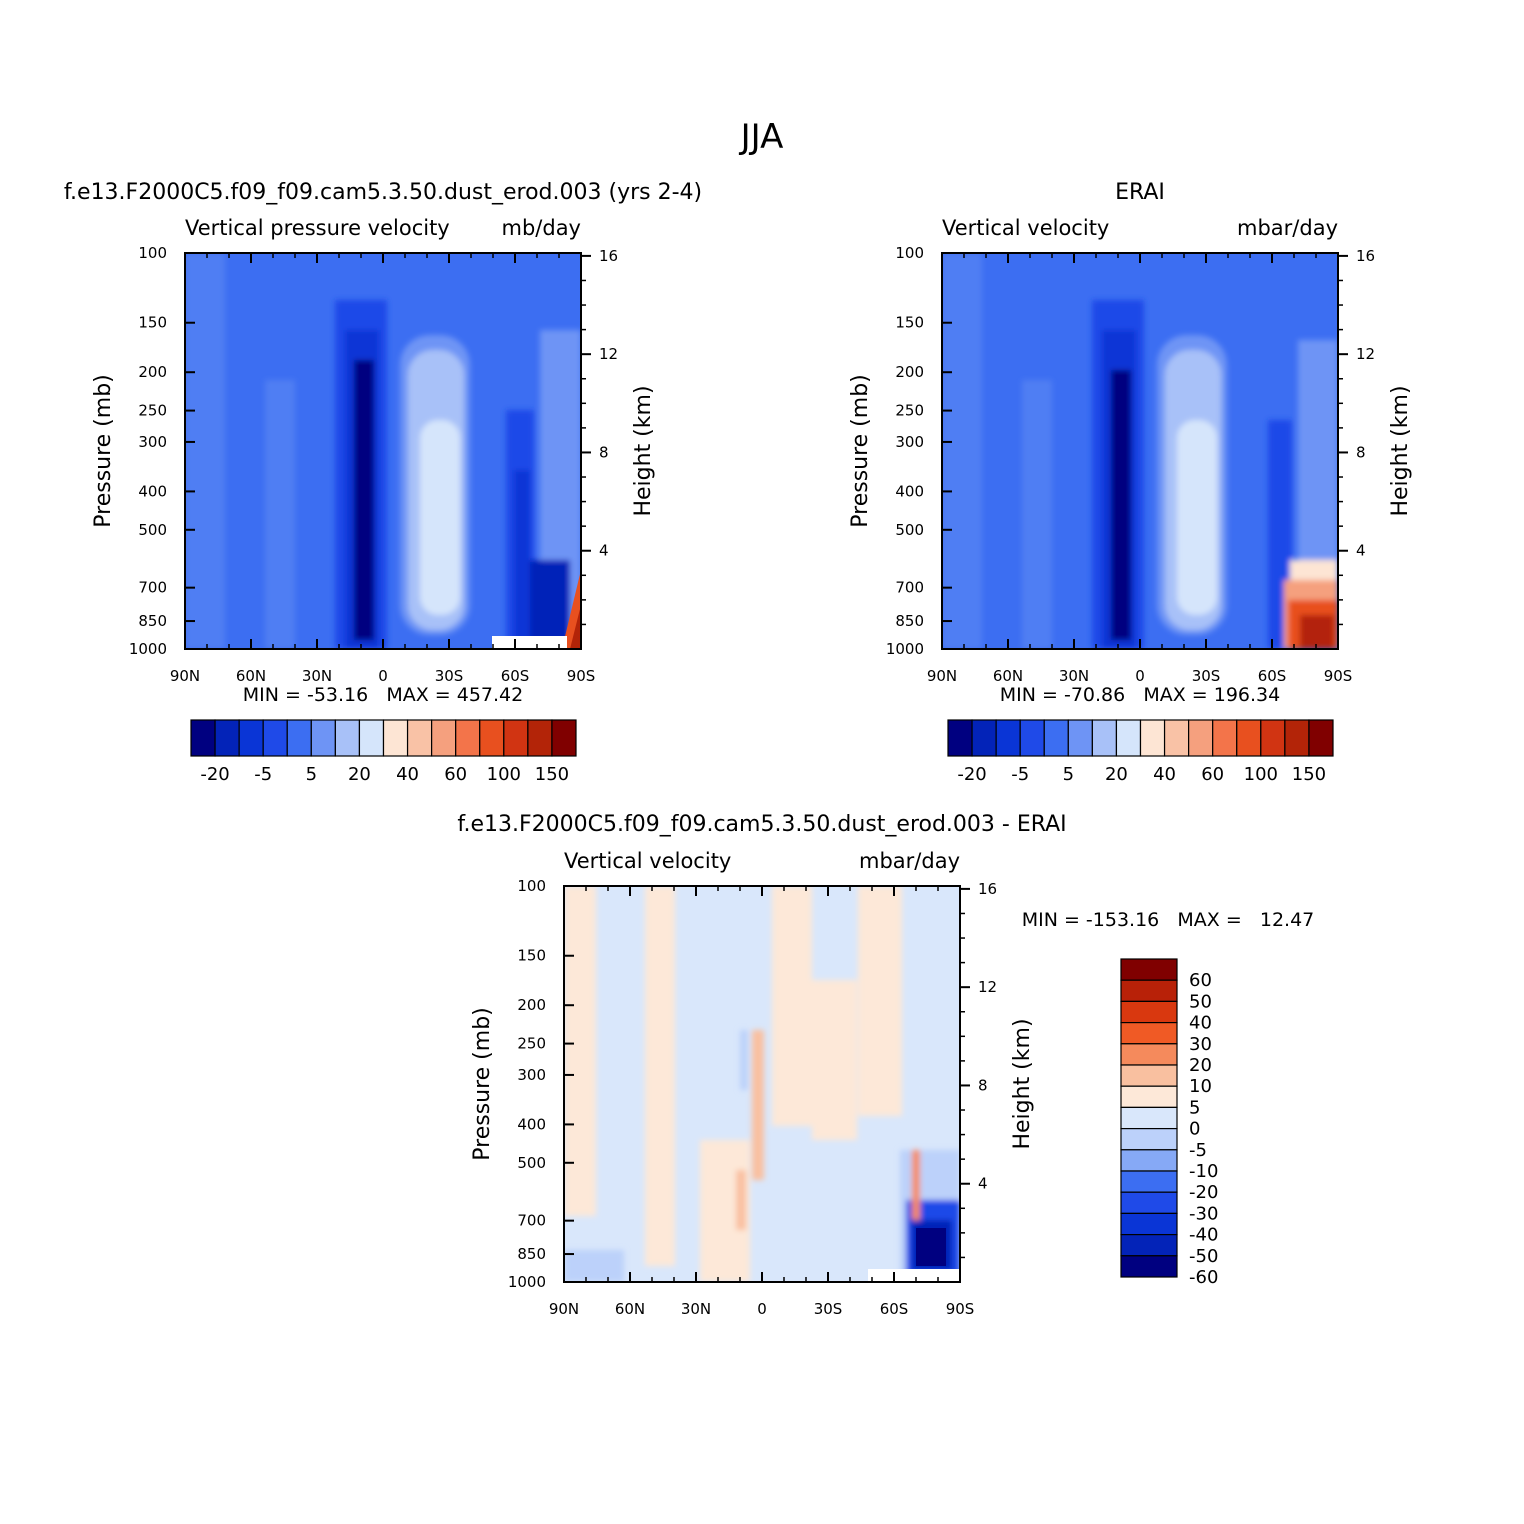 This screenshot has height=1524, width=1524. Describe the element at coordinates (542, 228) in the screenshot. I see `units-label: mb/day` at that location.